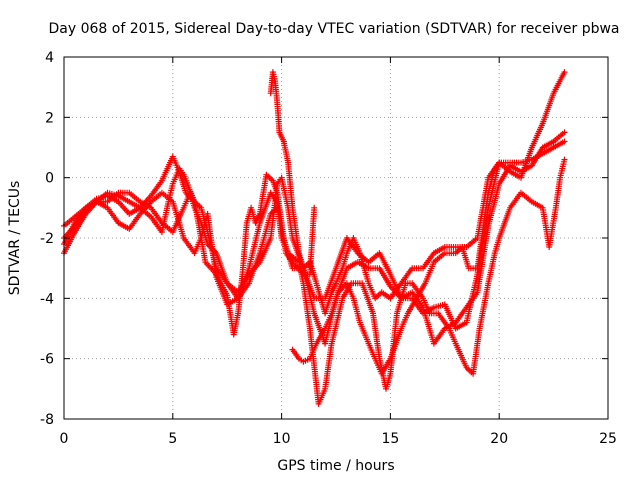 The height and width of the screenshot is (480, 640). What do you see at coordinates (15, 238) in the screenshot?
I see `y-axis-label: SDTVAR / TECUs` at bounding box center [15, 238].